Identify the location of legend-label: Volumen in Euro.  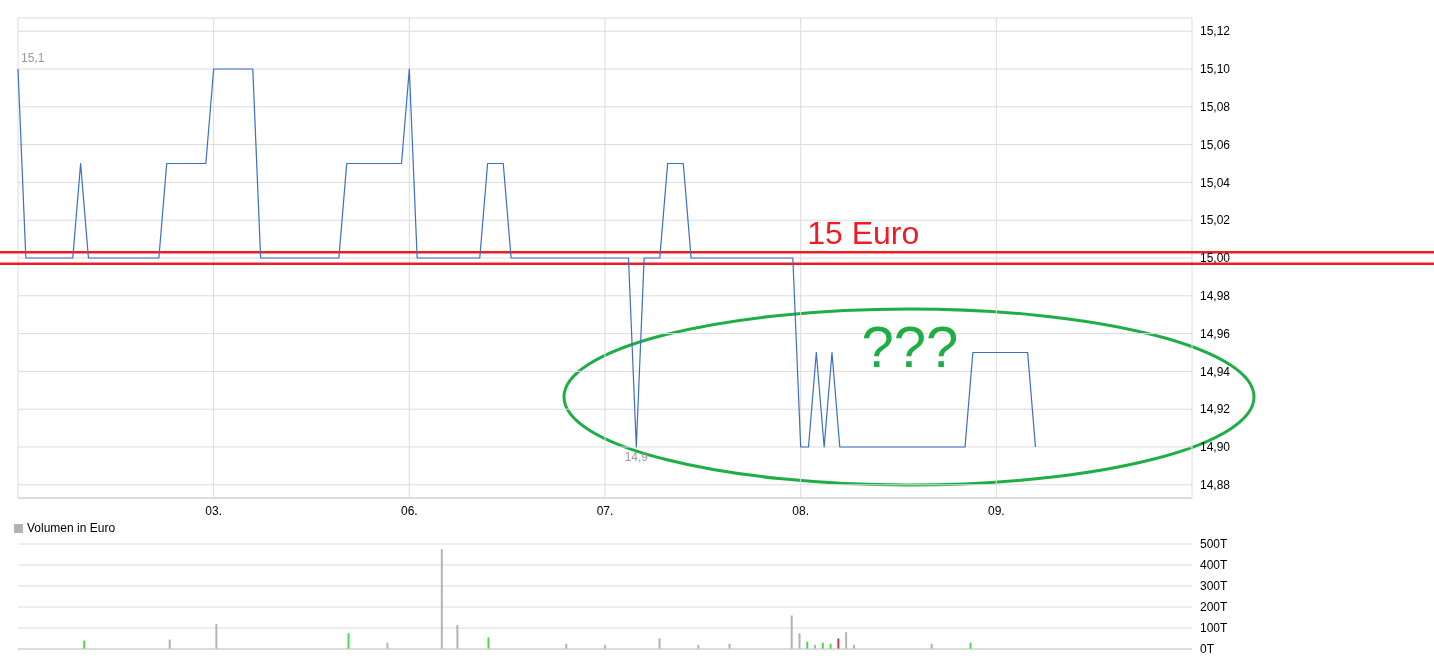
(71, 528).